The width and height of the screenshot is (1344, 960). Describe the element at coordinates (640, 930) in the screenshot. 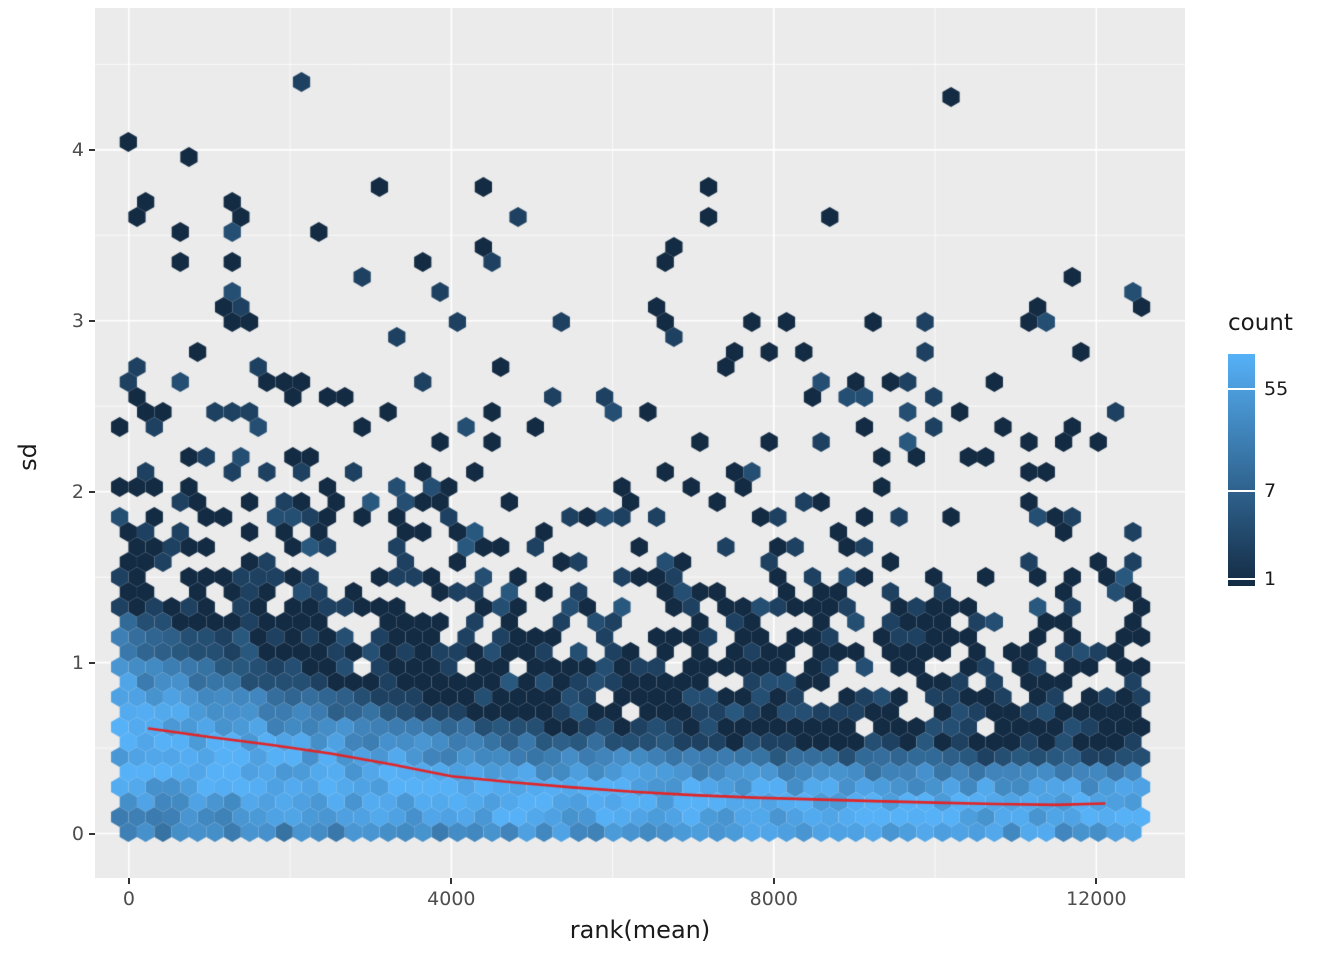

I see `x-axis-title: rank(mean)` at that location.